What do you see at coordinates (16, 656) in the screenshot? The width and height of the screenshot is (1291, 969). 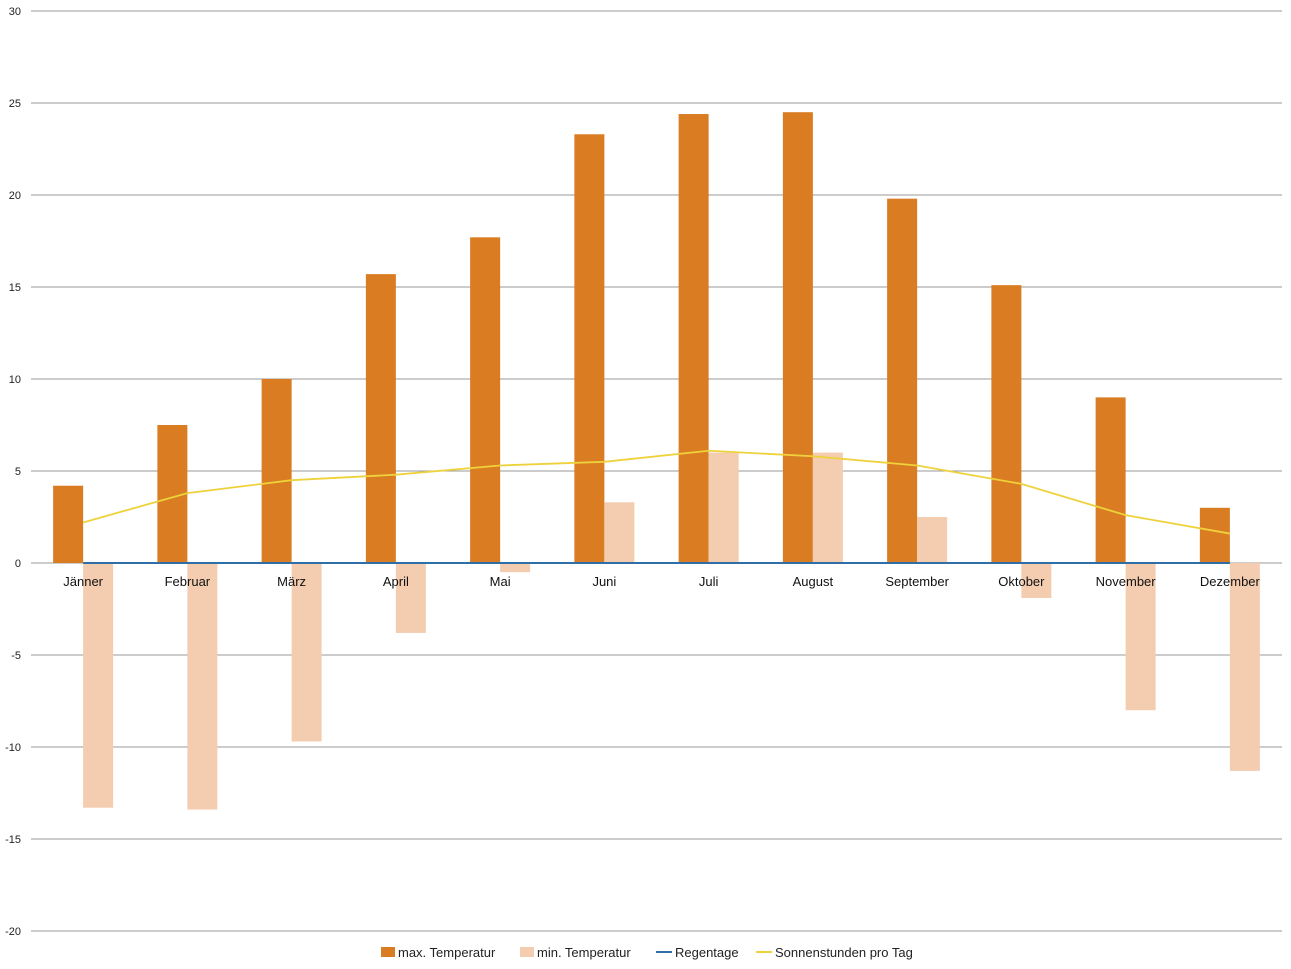 I see `y-tick-label: -5` at bounding box center [16, 656].